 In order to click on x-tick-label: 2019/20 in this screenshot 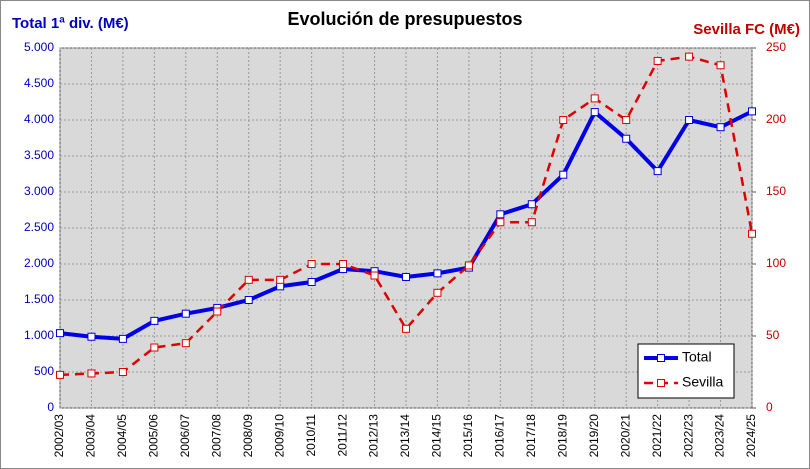, I will do `click(594, 436)`.